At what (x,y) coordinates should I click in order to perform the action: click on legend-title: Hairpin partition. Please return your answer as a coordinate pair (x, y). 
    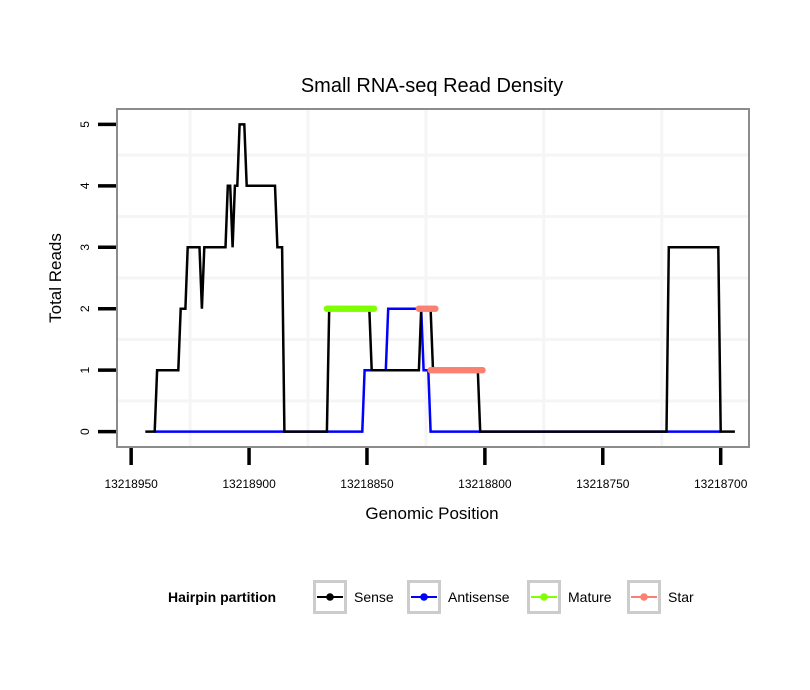
    Looking at the image, I should click on (222, 597).